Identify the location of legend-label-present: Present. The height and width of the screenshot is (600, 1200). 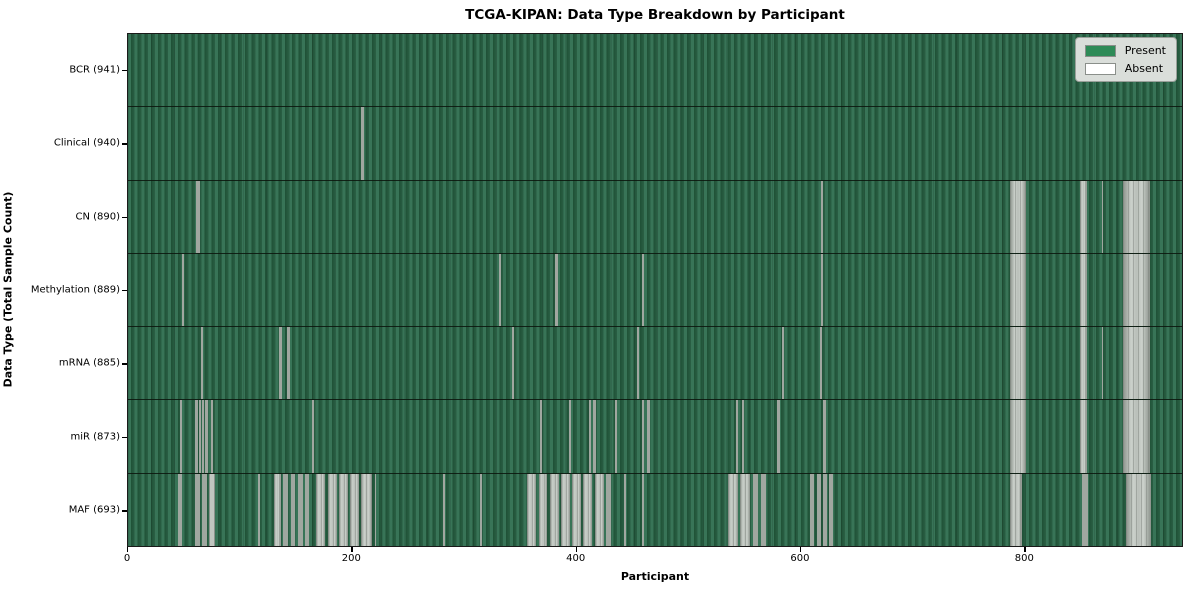
(1145, 50).